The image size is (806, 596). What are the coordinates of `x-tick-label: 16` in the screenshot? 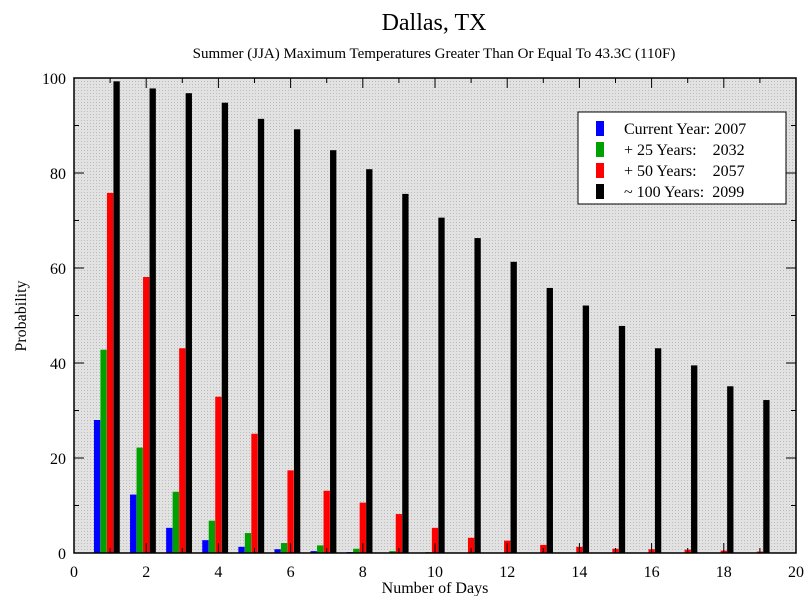 It's located at (652, 572).